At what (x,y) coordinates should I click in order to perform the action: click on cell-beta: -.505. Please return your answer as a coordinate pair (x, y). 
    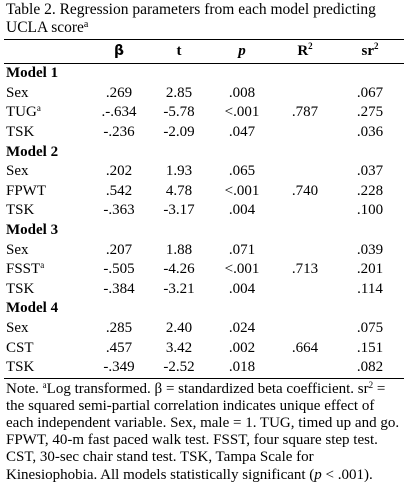
    Looking at the image, I should click on (119, 269).